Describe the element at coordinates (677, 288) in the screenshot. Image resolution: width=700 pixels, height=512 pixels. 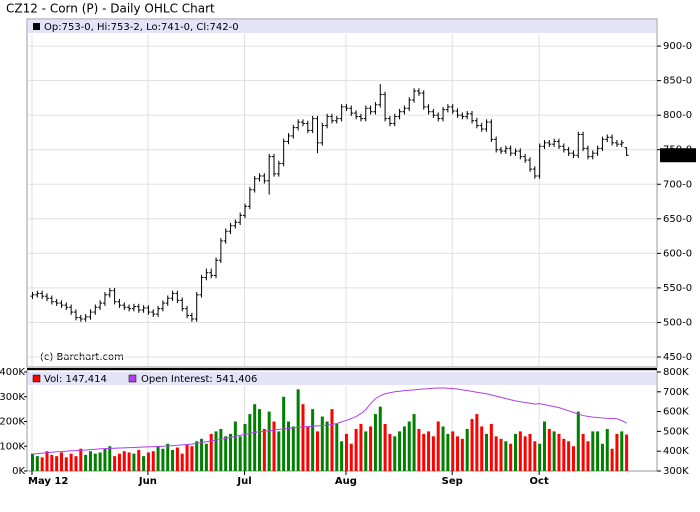
I see `y-tick-label: 550-0` at that location.